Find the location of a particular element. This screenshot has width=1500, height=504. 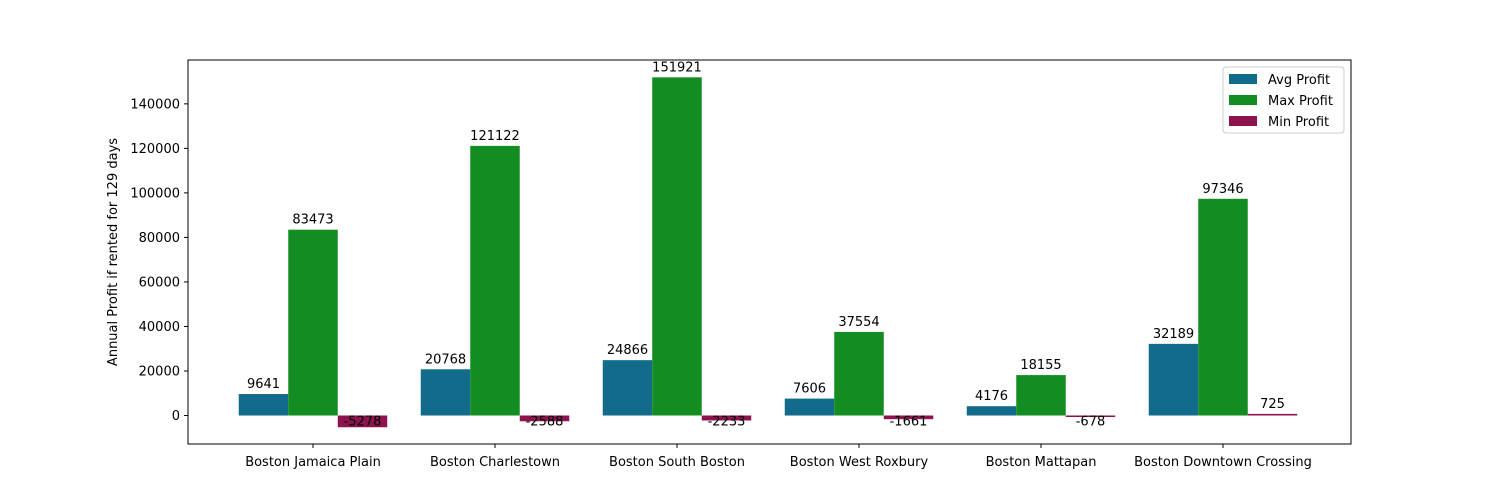

x-tick-label-0: Boston Jamaica Plain is located at coordinates (313, 462).